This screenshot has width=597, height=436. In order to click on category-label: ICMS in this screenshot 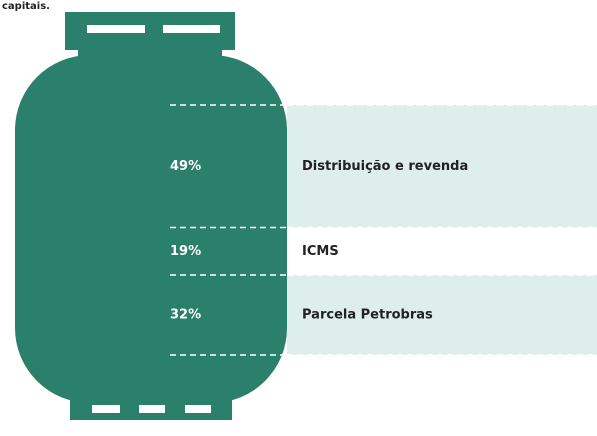, I will do `click(320, 251)`.